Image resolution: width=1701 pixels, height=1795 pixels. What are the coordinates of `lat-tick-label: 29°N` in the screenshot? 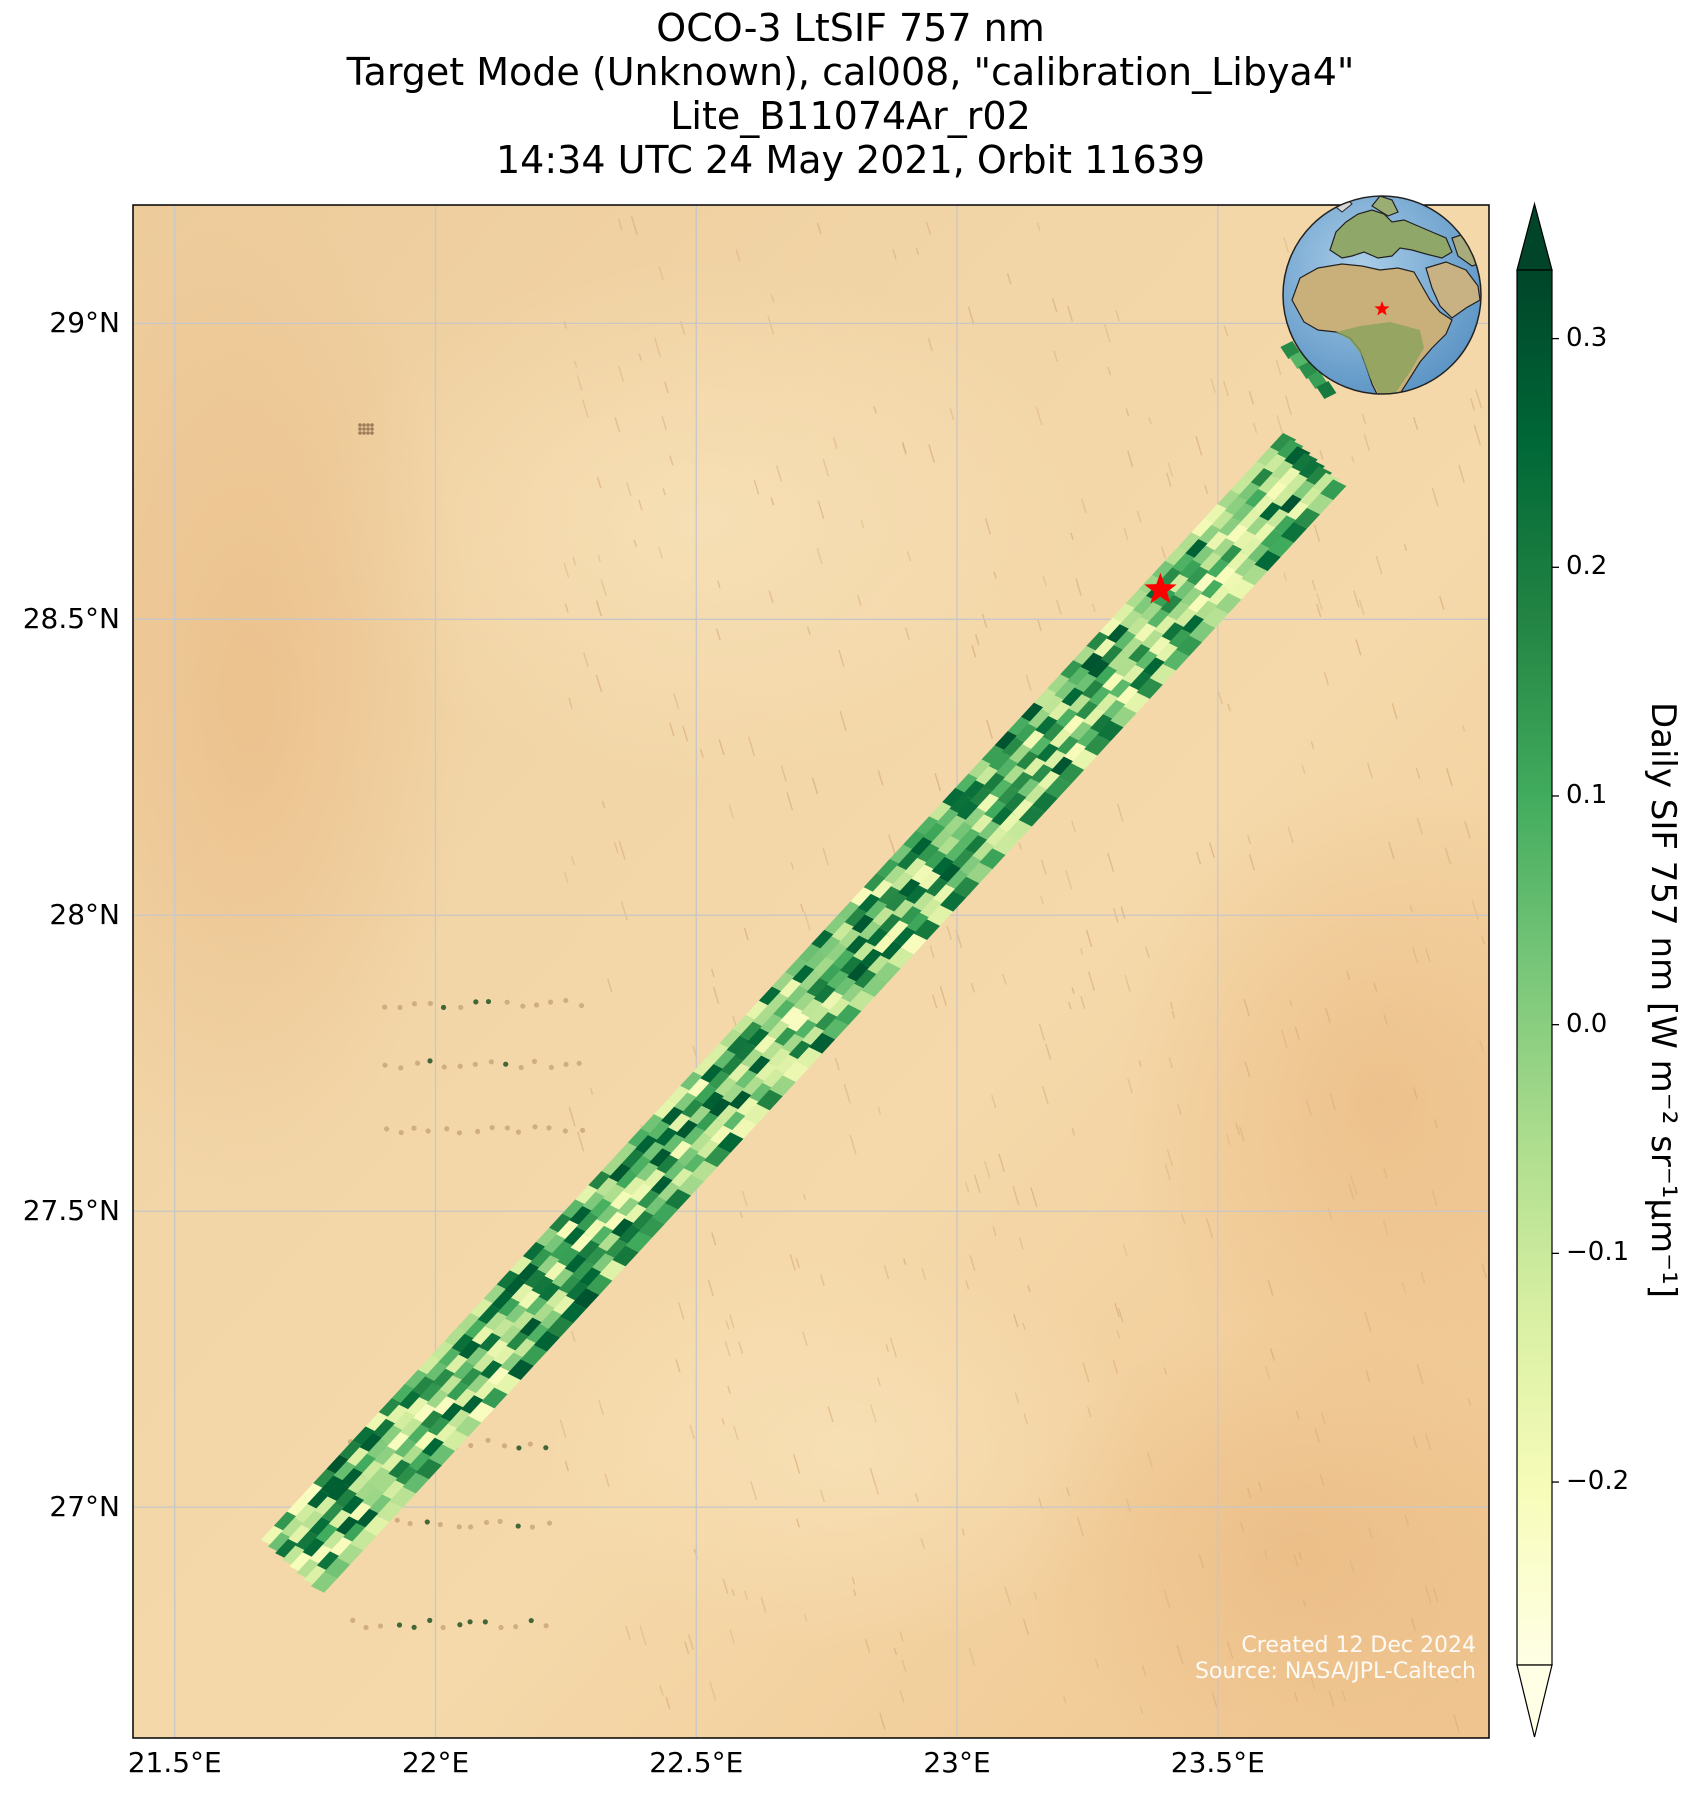 It's located at (84, 323).